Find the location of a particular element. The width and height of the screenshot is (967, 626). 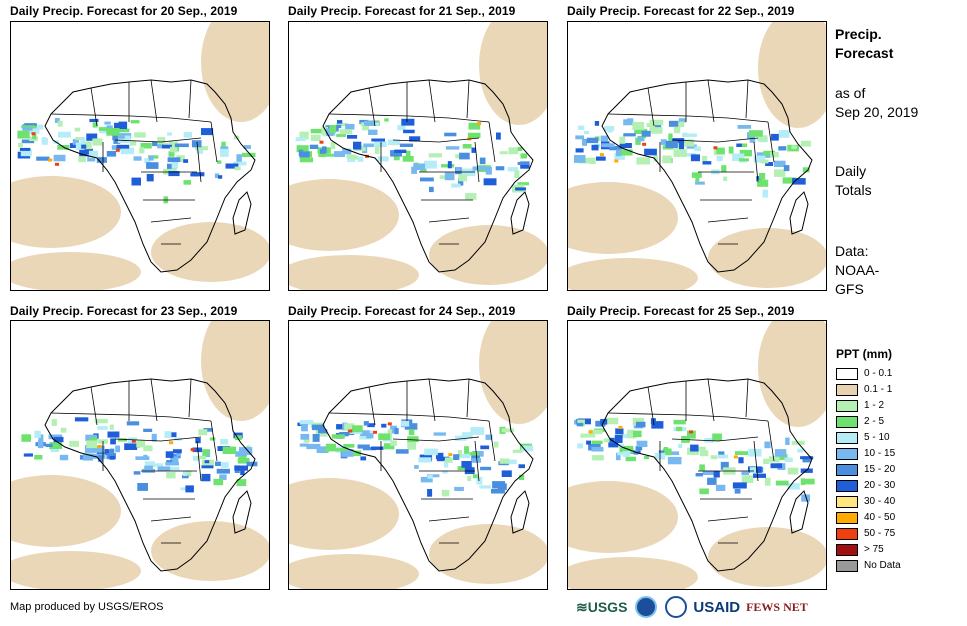

legend-label: No Data is located at coordinates (882, 565).